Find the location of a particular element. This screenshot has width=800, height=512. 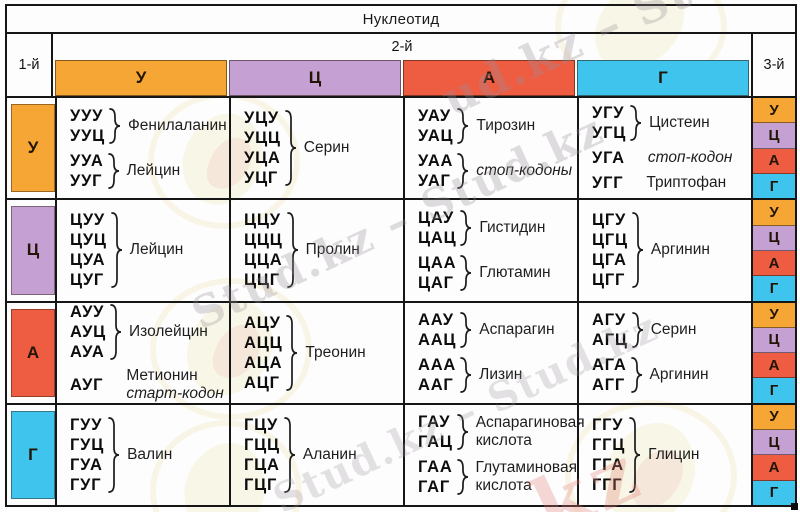

codon-group: УУА УУГ Лейцин is located at coordinates (148, 171).